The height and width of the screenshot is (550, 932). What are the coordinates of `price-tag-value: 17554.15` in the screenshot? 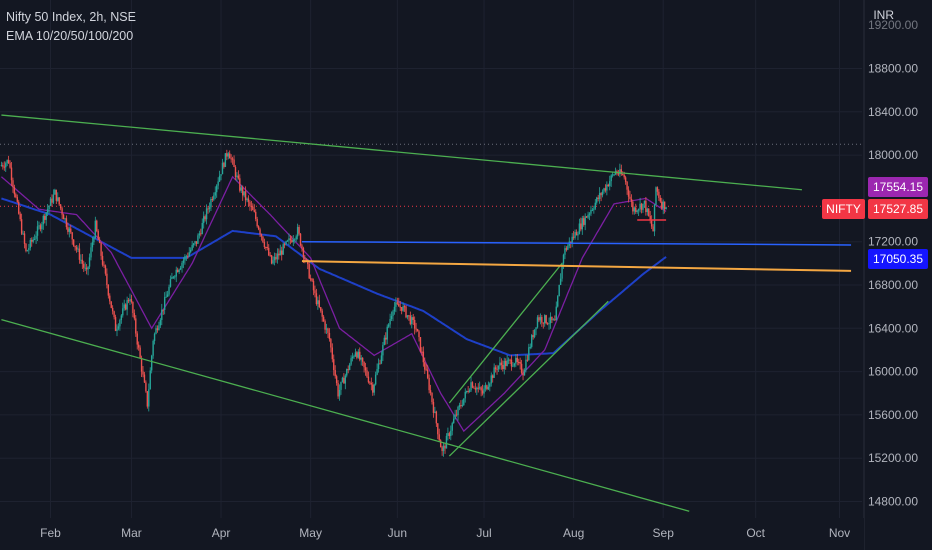 It's located at (898, 187).